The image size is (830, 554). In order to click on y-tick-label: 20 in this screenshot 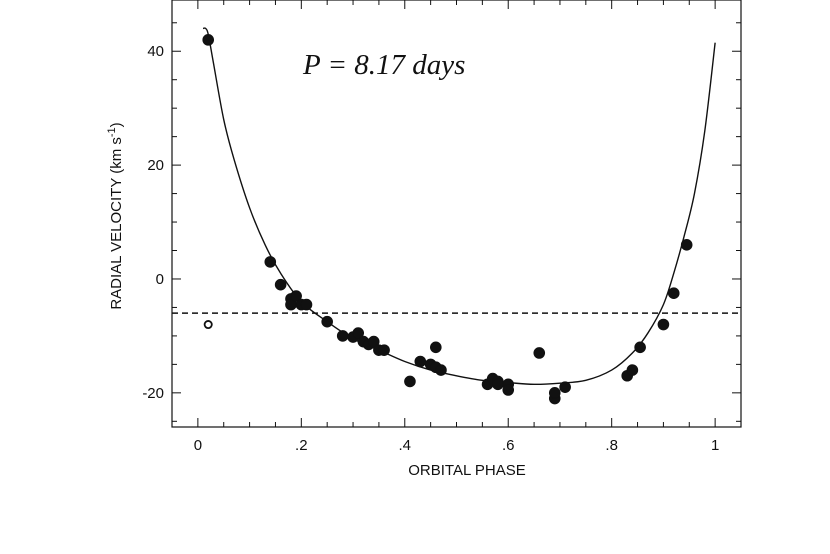, I will do `click(155, 165)`.